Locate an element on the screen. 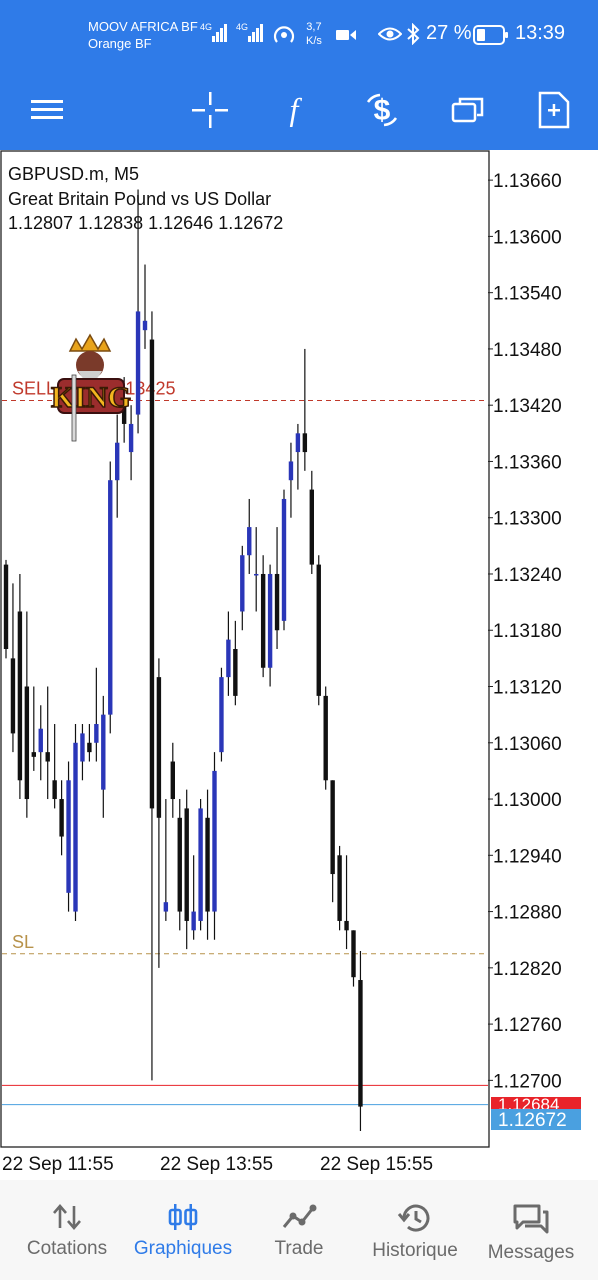 The width and height of the screenshot is (598, 1280). history-icon is located at coordinates (413, 1218).